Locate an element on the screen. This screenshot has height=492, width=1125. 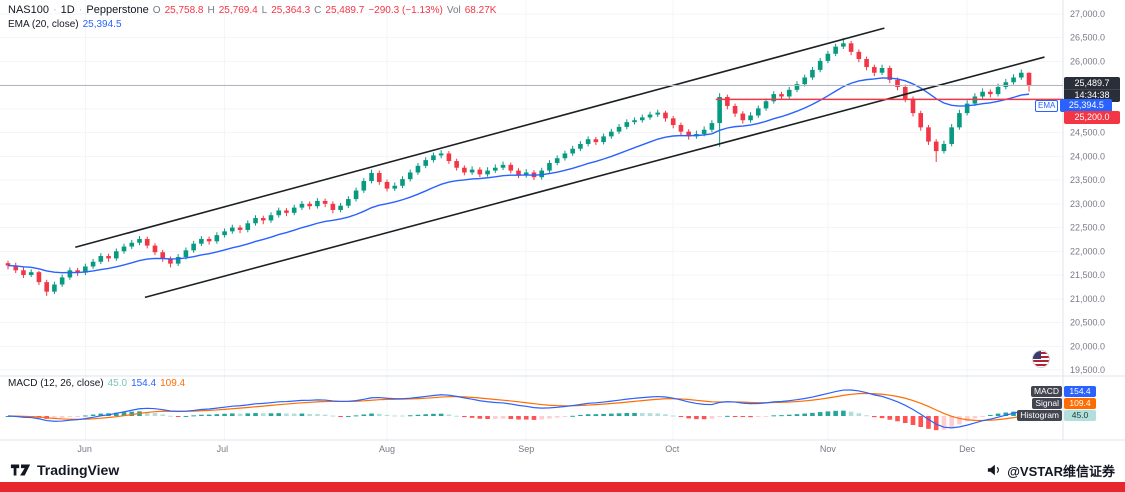
low-label: L is located at coordinates (264, 10).